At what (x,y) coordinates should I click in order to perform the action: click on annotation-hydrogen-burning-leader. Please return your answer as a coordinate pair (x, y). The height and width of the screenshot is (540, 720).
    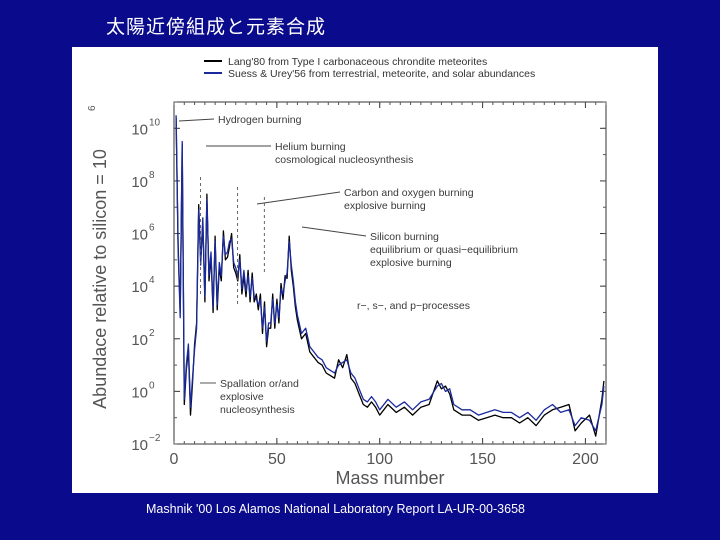
    Looking at the image, I should click on (196, 120).